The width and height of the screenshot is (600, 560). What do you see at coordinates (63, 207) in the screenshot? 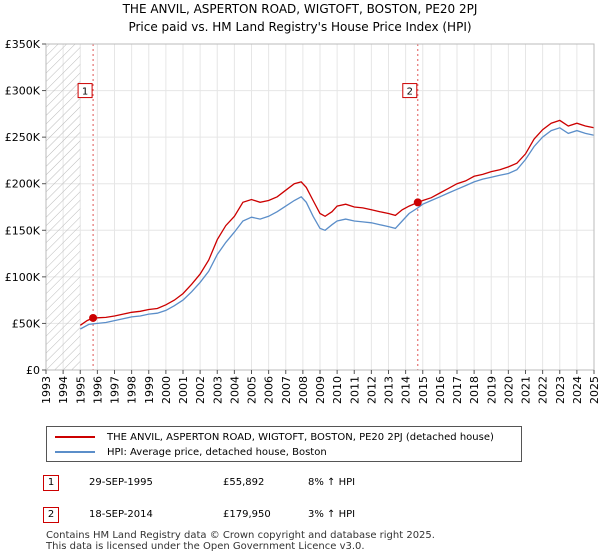
I see `pre-data-hatch` at bounding box center [63, 207].